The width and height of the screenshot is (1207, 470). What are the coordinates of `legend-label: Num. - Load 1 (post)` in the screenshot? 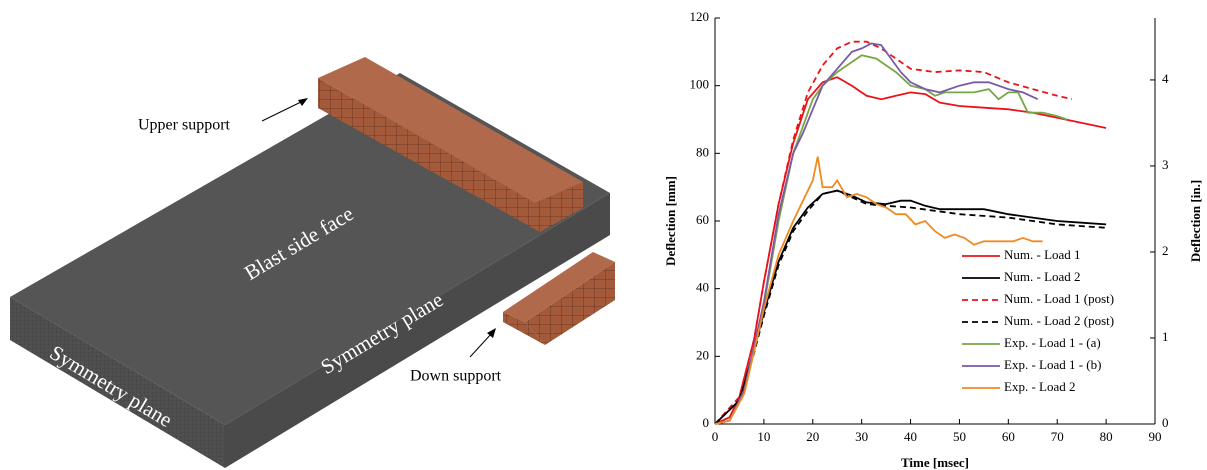 It's located at (1059, 298).